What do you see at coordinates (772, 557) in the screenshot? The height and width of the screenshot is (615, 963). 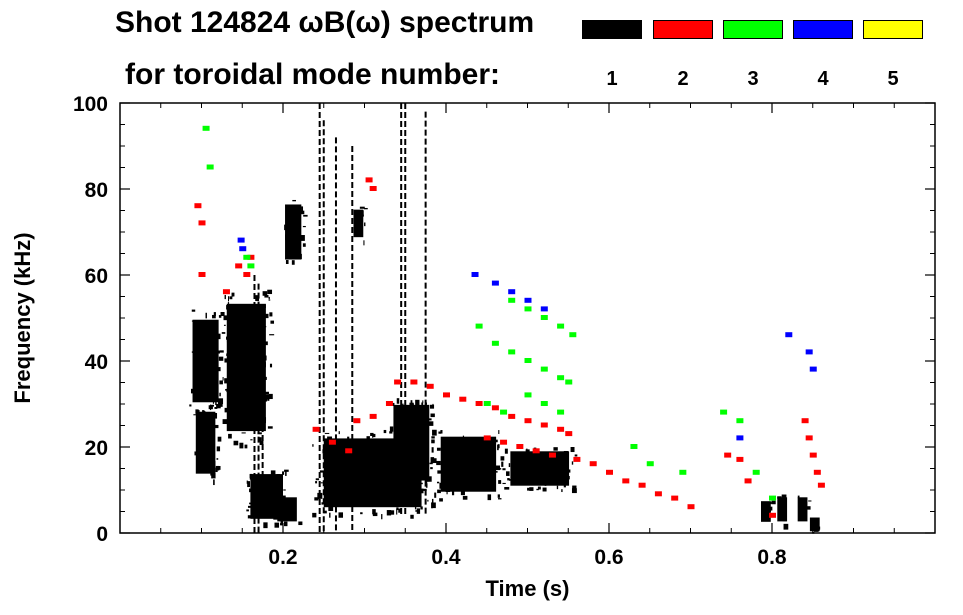 I see `x-tick-label: 0.8` at bounding box center [772, 557].